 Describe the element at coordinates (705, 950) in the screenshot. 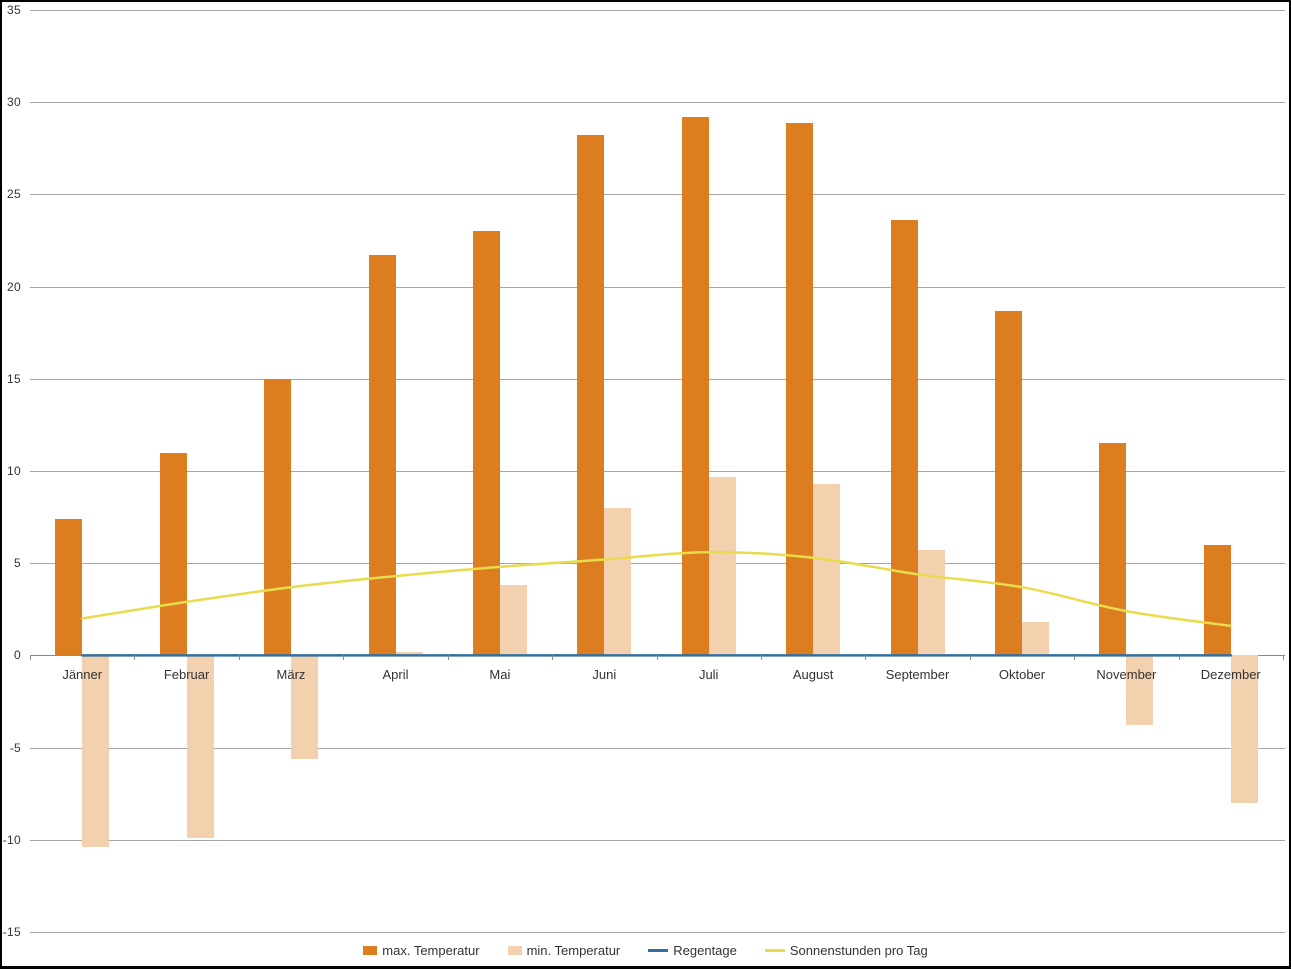

I see `legend-label: Regentage` at that location.